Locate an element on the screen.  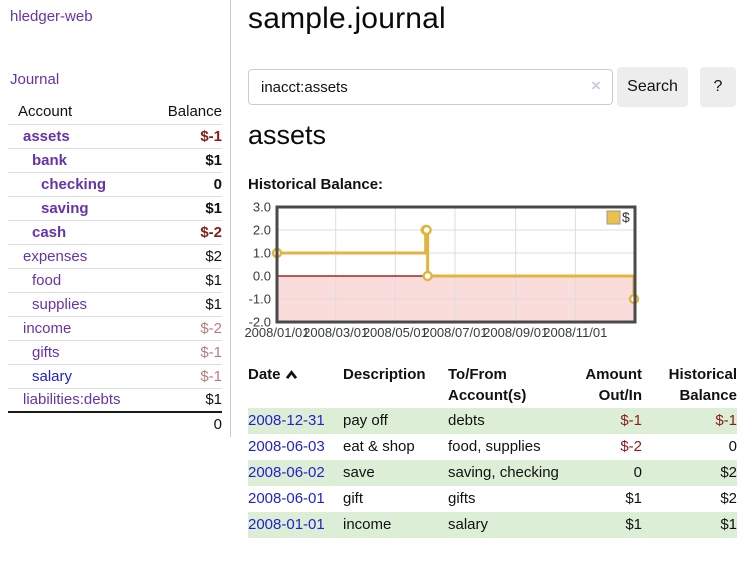
clear-search-icon: × is located at coordinates (596, 85).